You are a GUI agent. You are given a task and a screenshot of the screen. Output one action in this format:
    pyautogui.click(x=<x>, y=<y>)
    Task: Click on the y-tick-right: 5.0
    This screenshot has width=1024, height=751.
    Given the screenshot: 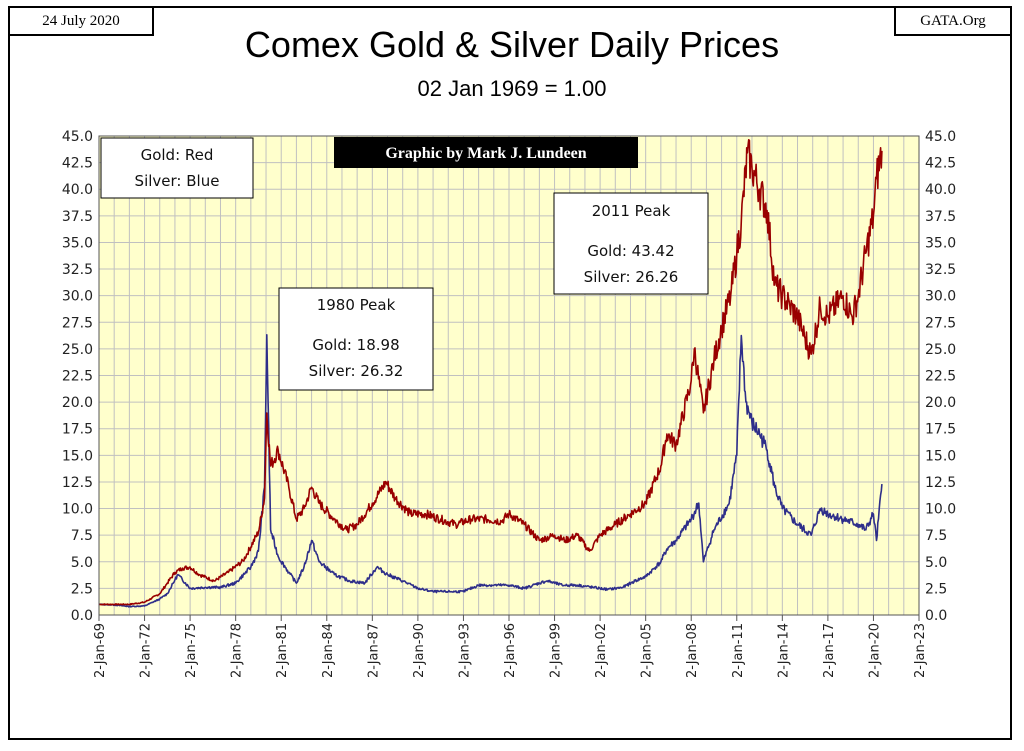 What is the action you would take?
    pyautogui.click(x=936, y=563)
    